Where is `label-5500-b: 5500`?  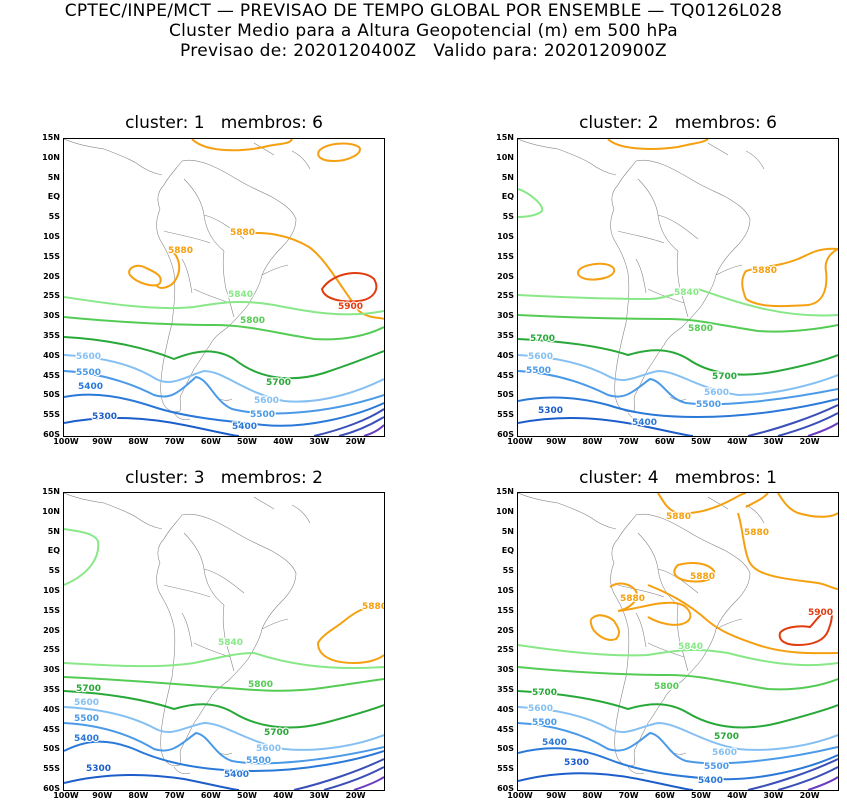 label-5500-b: 5500 is located at coordinates (708, 405).